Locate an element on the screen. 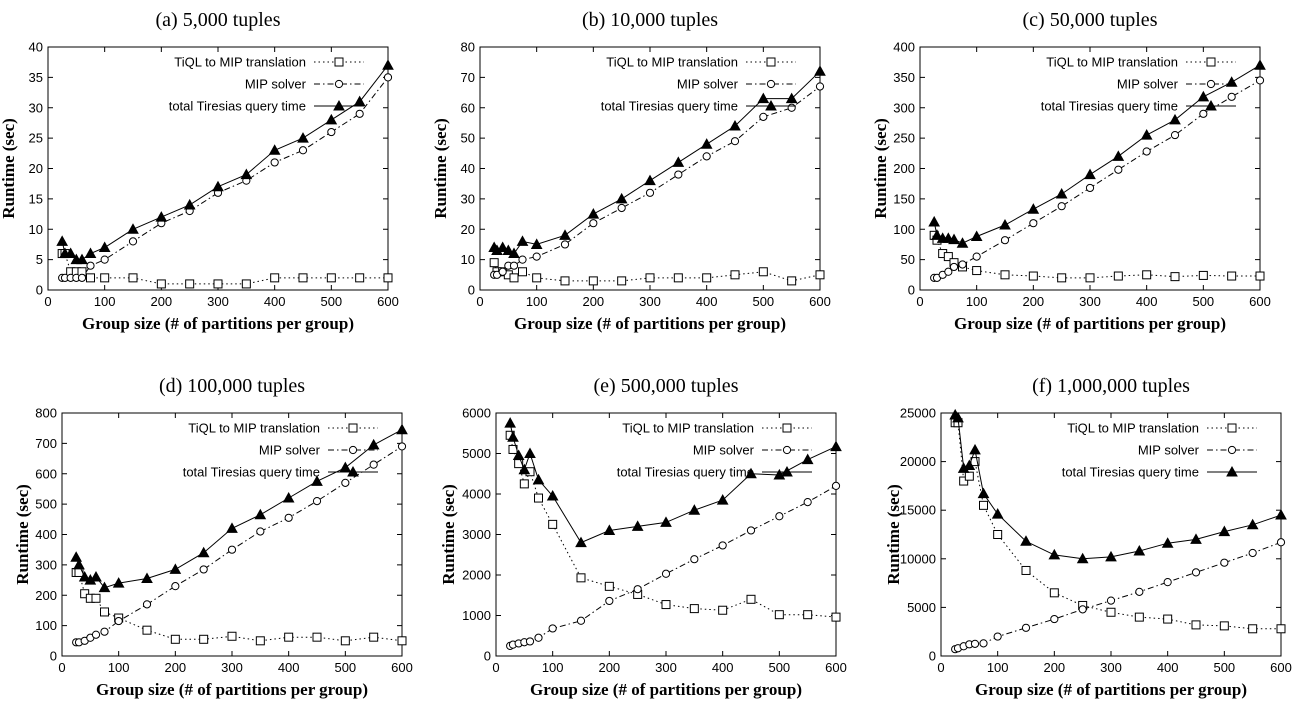 The width and height of the screenshot is (1293, 709). y-tick-label: 40 is located at coordinates (468, 168).